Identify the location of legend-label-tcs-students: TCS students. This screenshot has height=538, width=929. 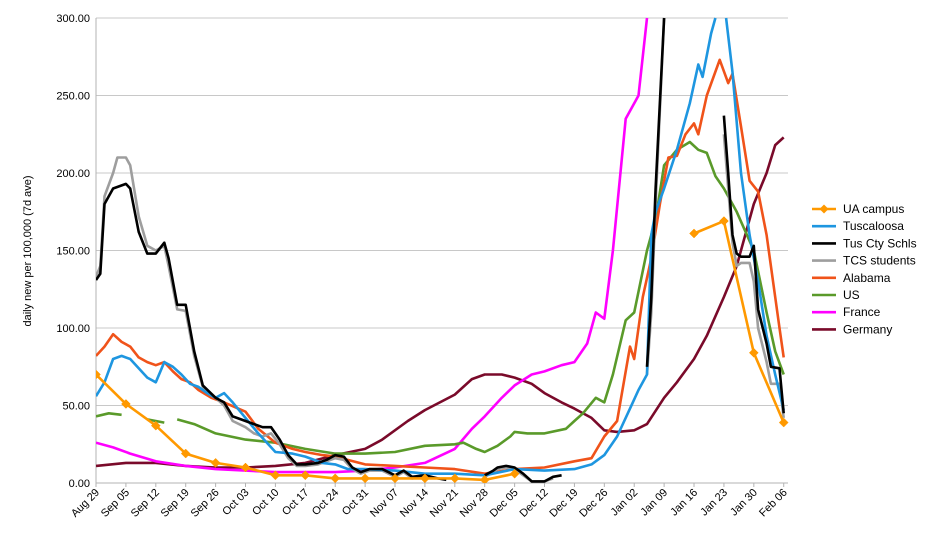
(879, 261).